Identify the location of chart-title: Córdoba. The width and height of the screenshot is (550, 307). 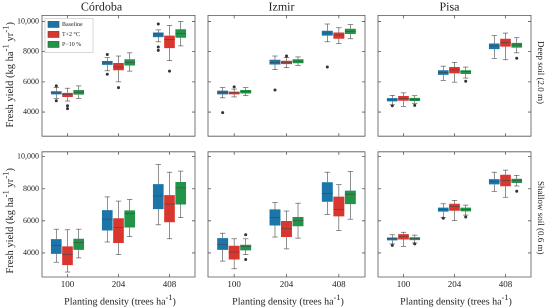
(101, 7).